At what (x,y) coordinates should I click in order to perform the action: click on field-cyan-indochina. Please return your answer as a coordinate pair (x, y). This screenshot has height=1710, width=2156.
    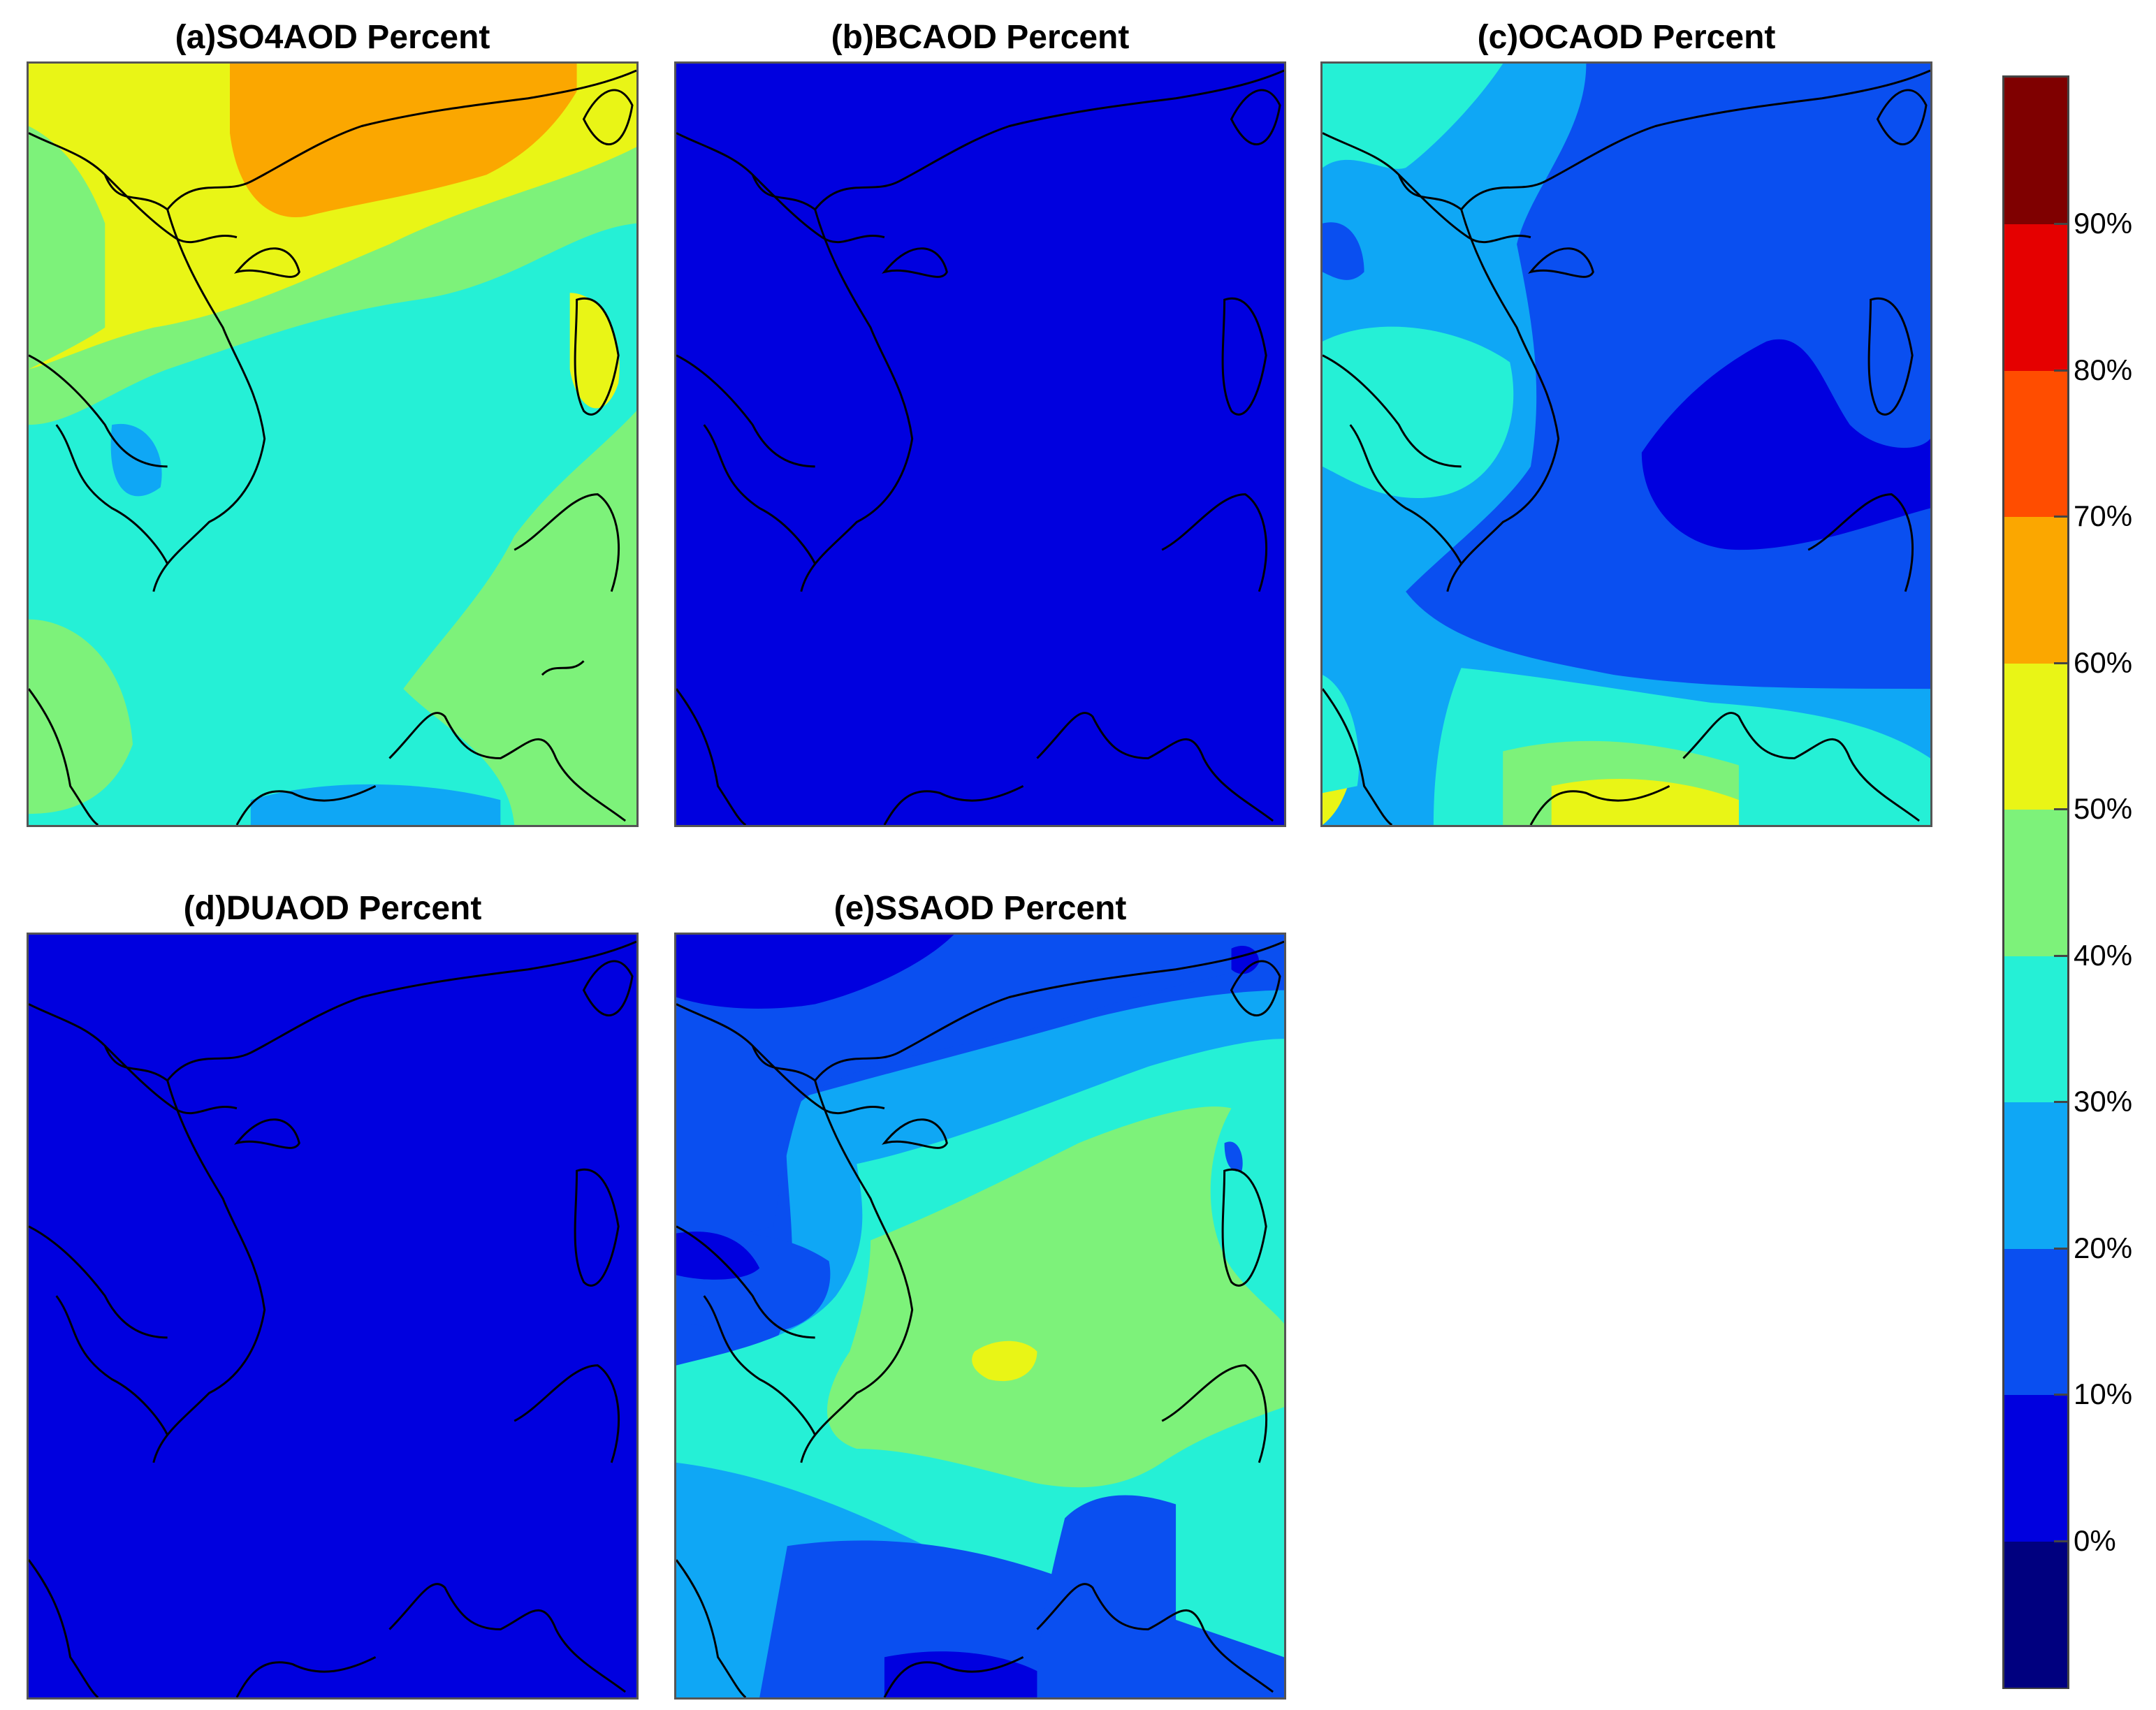
    Looking at the image, I should click on (1418, 412).